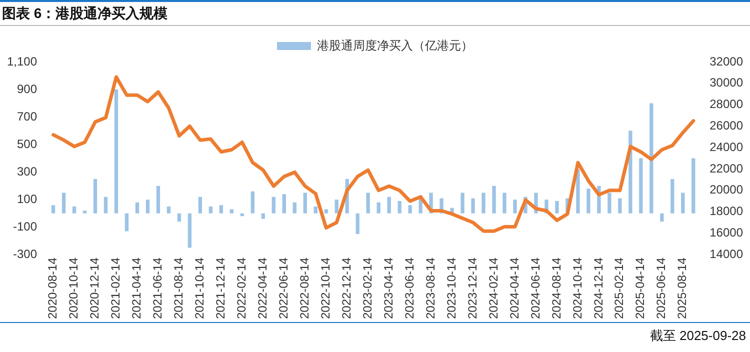 The height and width of the screenshot is (352, 750). I want to click on x-tick-label: 2025-02-14, so click(619, 288).